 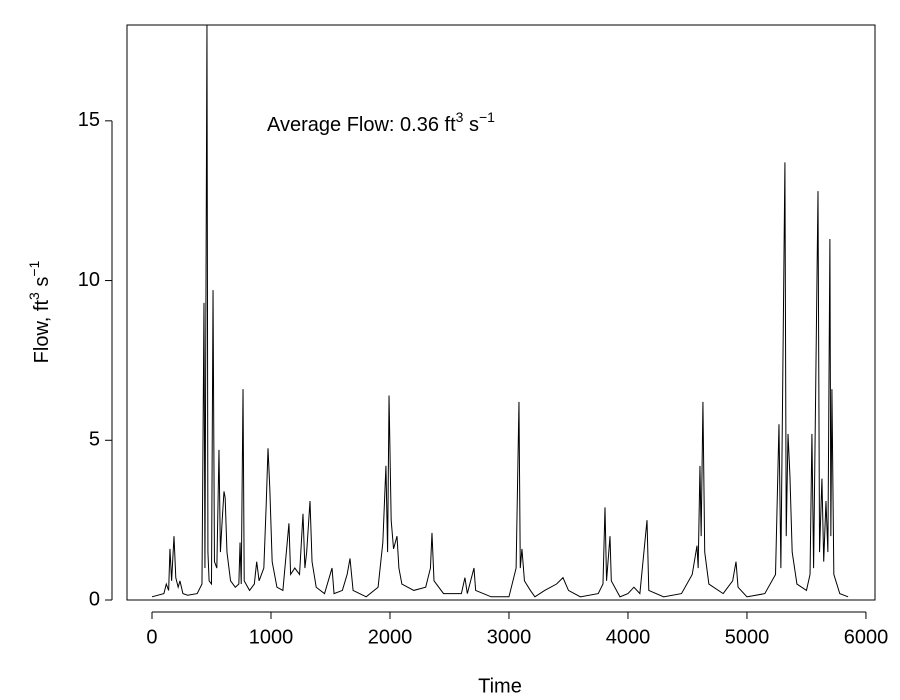 I want to click on x-tick-label: 3000, so click(x=509, y=637).